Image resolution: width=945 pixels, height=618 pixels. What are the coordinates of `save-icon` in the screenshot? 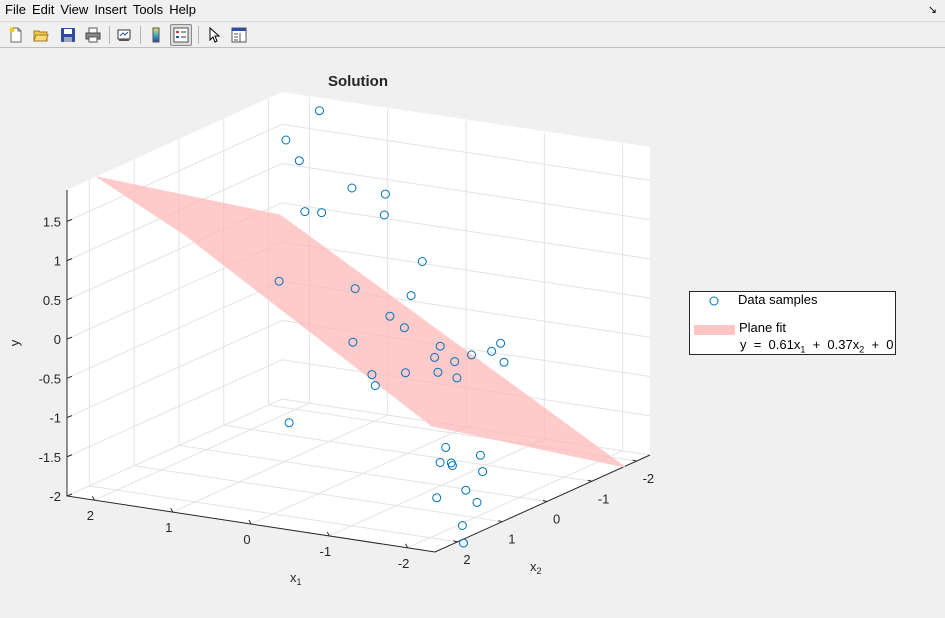 It's located at (68, 35).